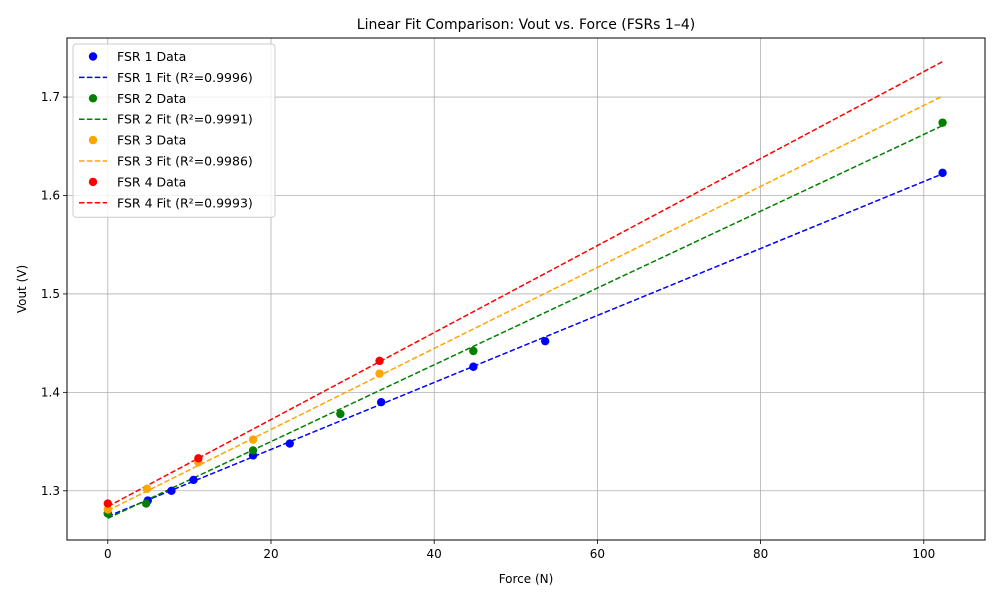 This screenshot has height=600, width=1000. I want to click on y-tick-label: 1.5, so click(50, 294).